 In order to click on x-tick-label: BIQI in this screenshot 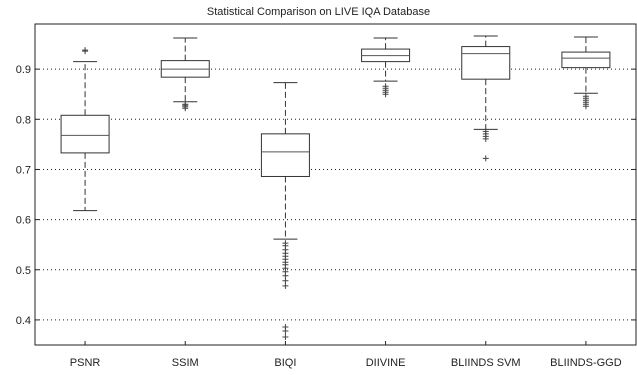, I will do `click(285, 363)`.